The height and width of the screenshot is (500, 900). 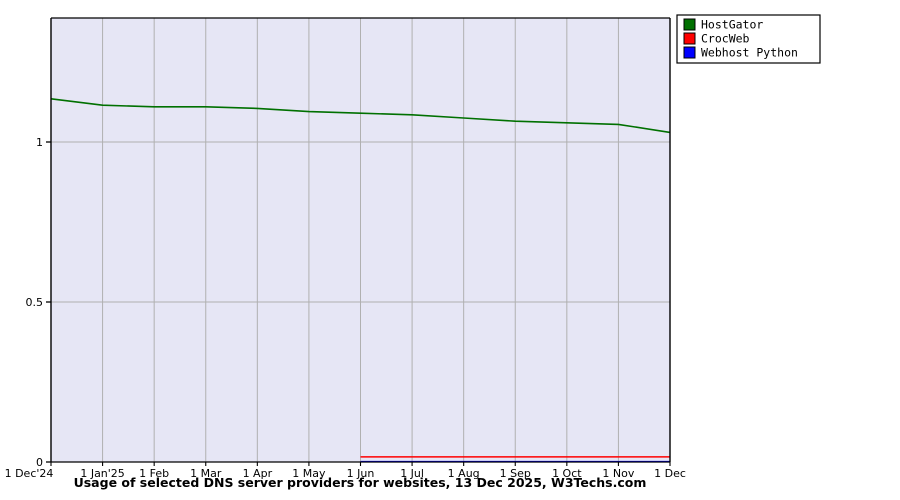 I want to click on x-tick-label: 1 Jan'25, so click(x=102, y=473).